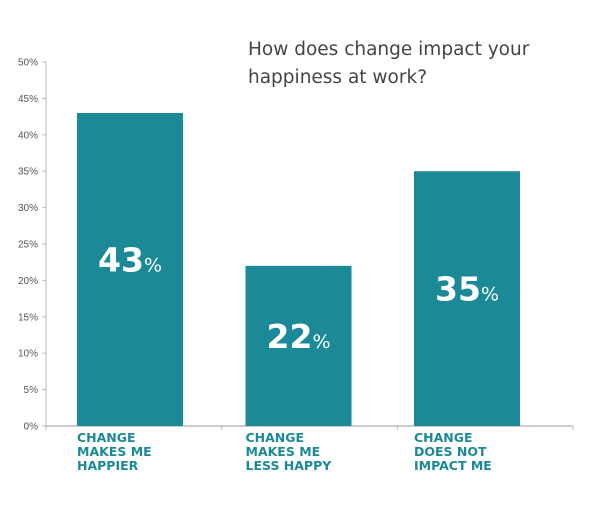  What do you see at coordinates (290, 336) in the screenshot?
I see `bar-value-number: 22` at bounding box center [290, 336].